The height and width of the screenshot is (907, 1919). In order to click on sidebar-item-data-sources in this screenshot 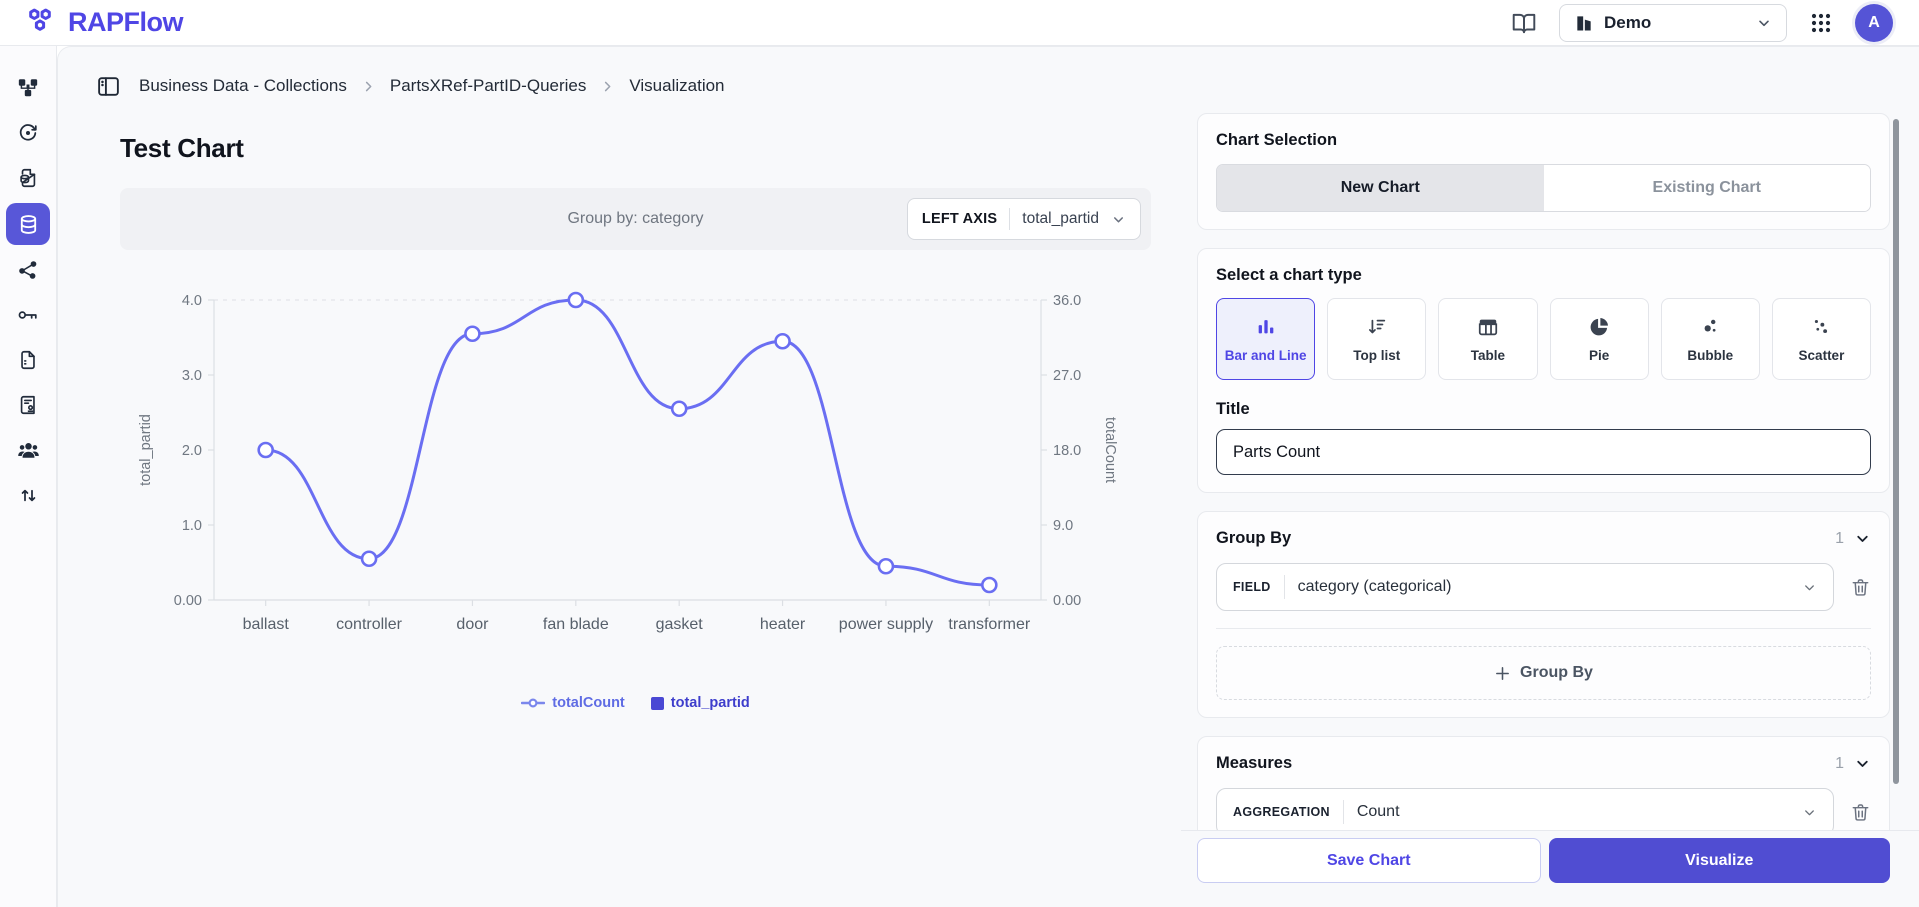, I will do `click(28, 178)`.